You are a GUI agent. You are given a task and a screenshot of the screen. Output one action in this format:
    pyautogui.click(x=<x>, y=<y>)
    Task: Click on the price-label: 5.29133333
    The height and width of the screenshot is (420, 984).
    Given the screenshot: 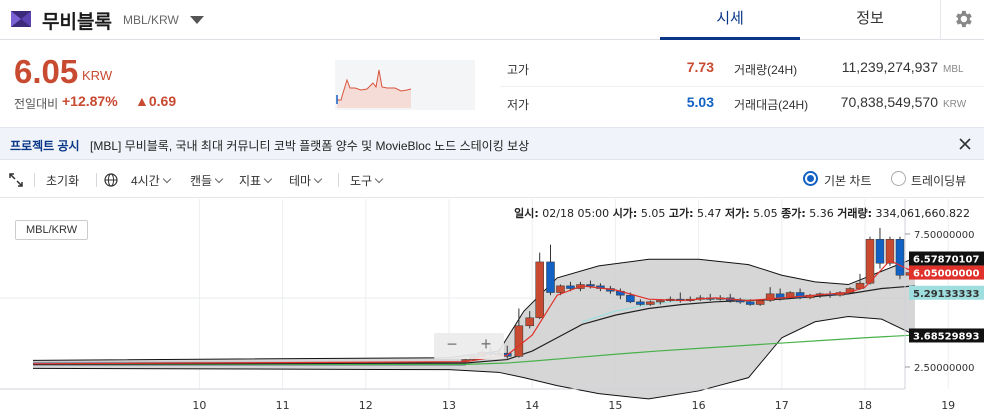 What is the action you would take?
    pyautogui.click(x=946, y=294)
    